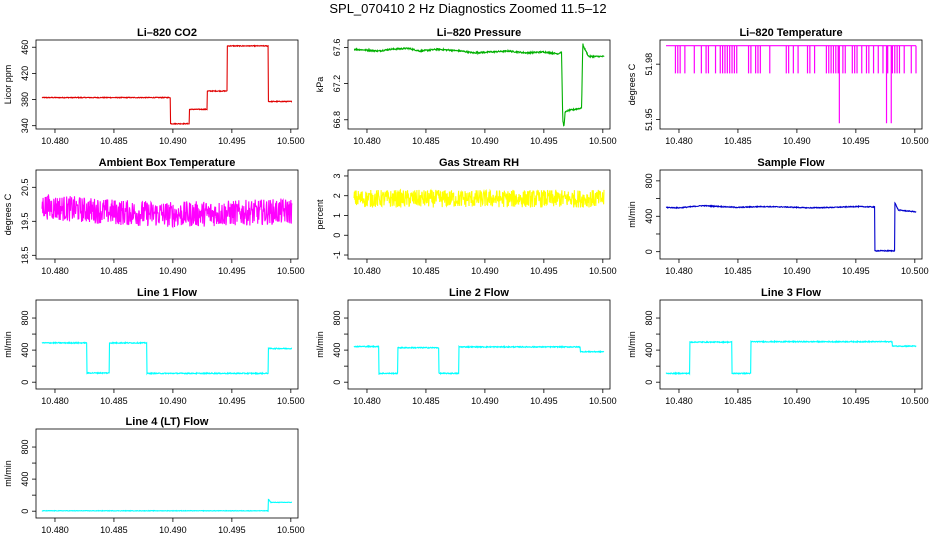 This screenshot has height=540, width=936. Describe the element at coordinates (337, 175) in the screenshot. I see `y-tick-label: 3` at that location.